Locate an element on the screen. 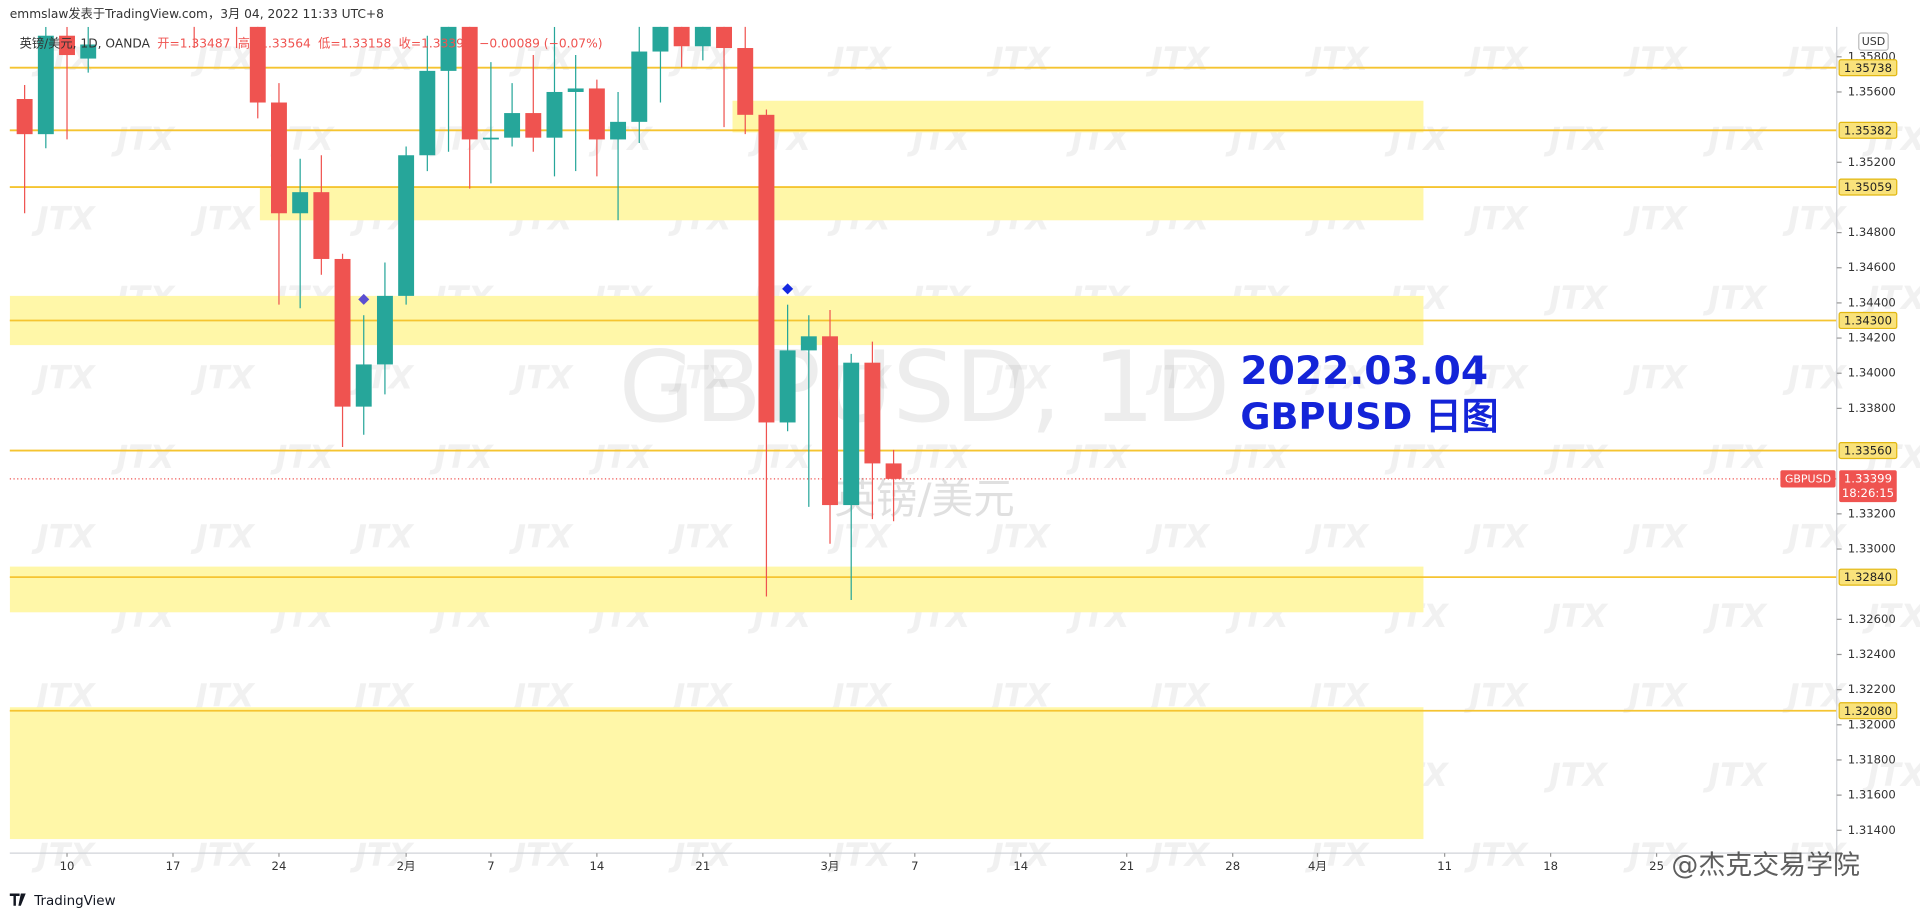  x-tick-label: 28 is located at coordinates (1232, 866).